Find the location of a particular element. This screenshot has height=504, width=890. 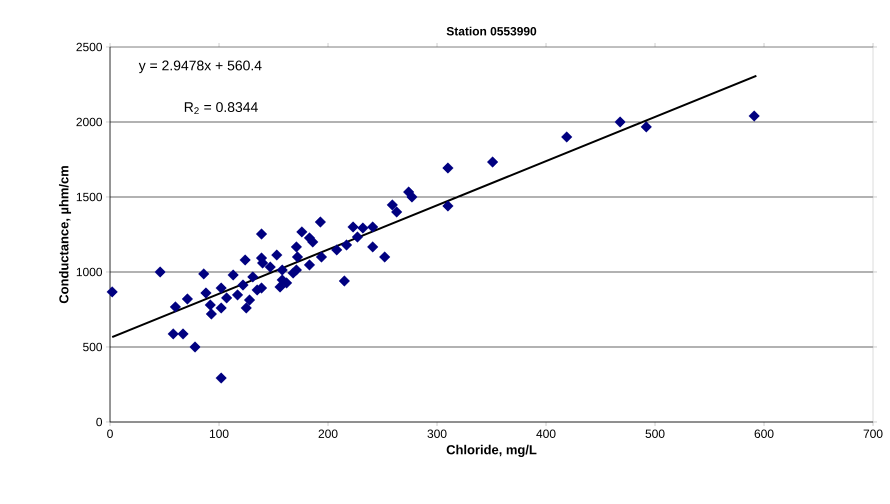

x-tick-label: 100 is located at coordinates (219, 434).